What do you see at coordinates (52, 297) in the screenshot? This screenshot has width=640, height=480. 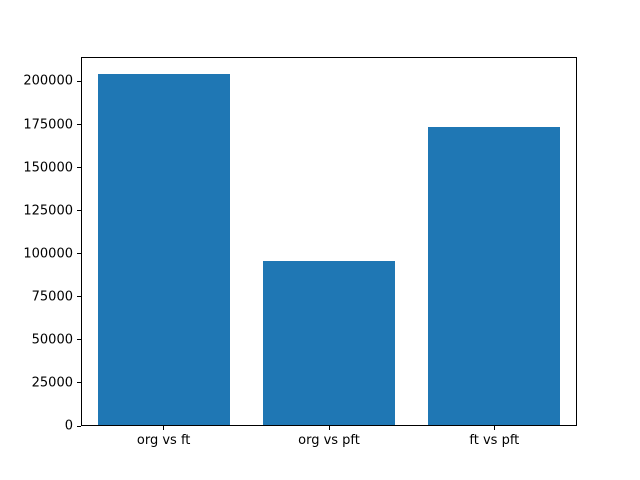 I see `y-tick-label: 75000` at bounding box center [52, 297].